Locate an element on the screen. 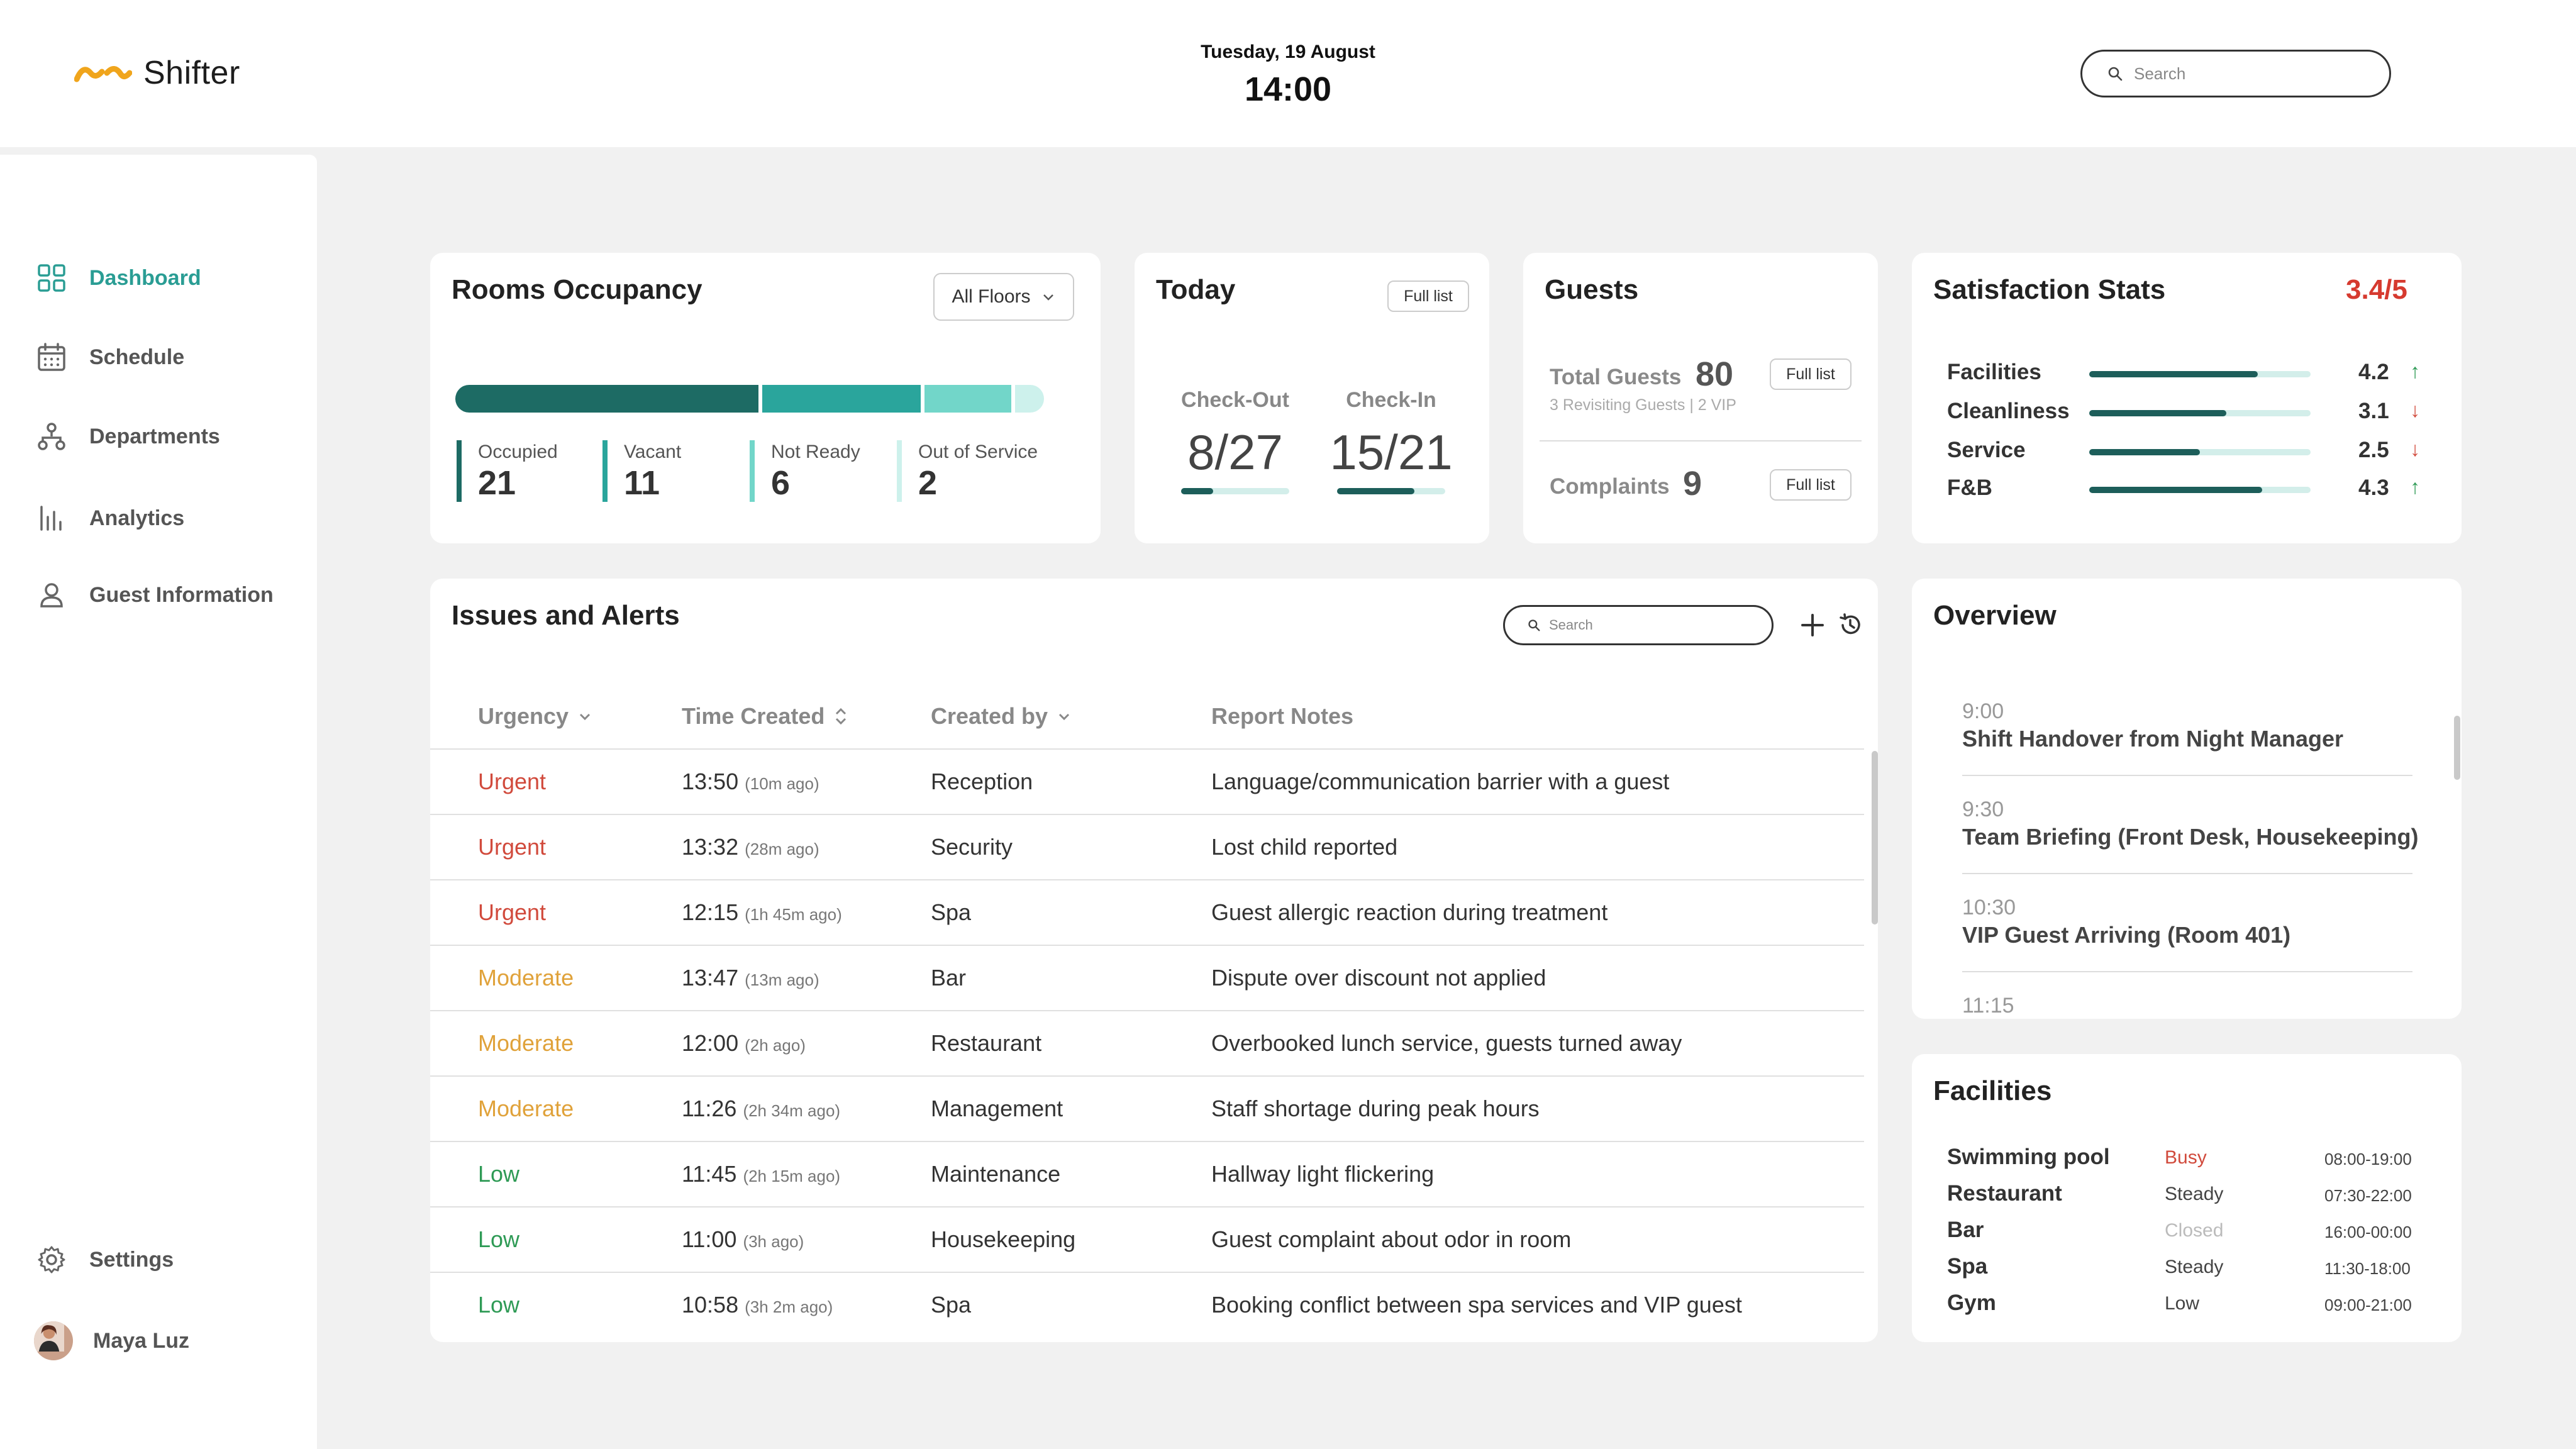 This screenshot has height=1449, width=2576. time-cell: 10:58 (3h 2m ago) is located at coordinates (757, 1305).